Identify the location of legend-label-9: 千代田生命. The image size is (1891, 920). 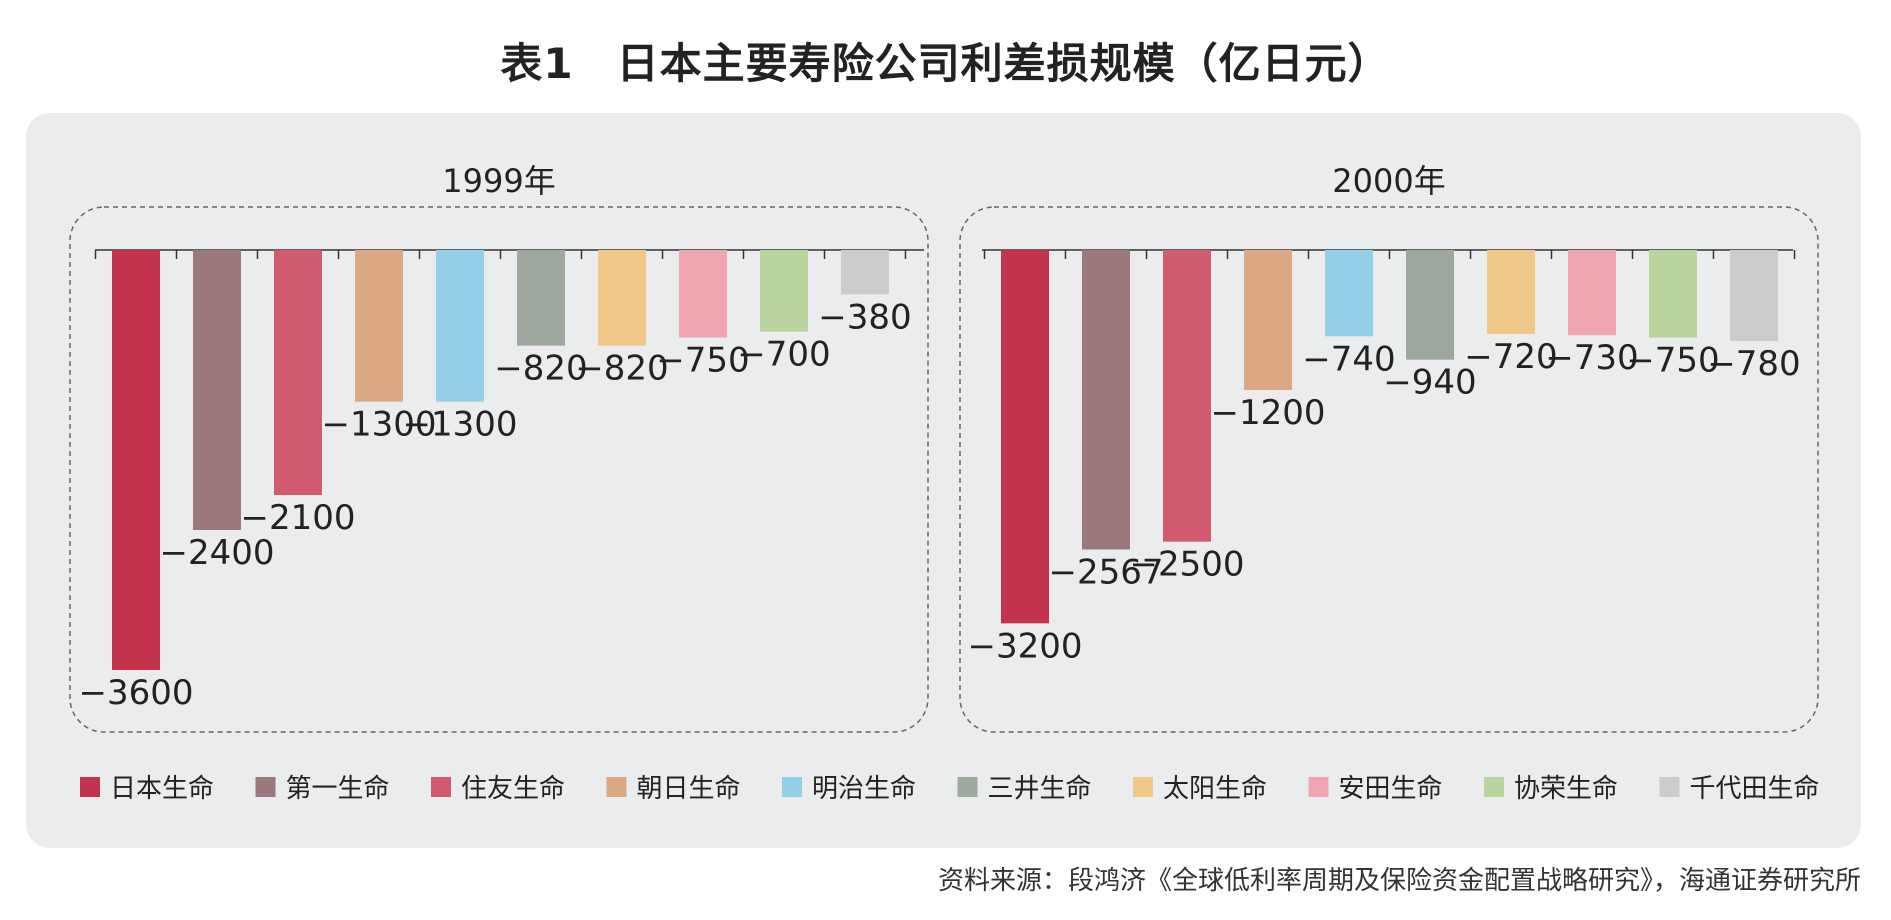
(1755, 789).